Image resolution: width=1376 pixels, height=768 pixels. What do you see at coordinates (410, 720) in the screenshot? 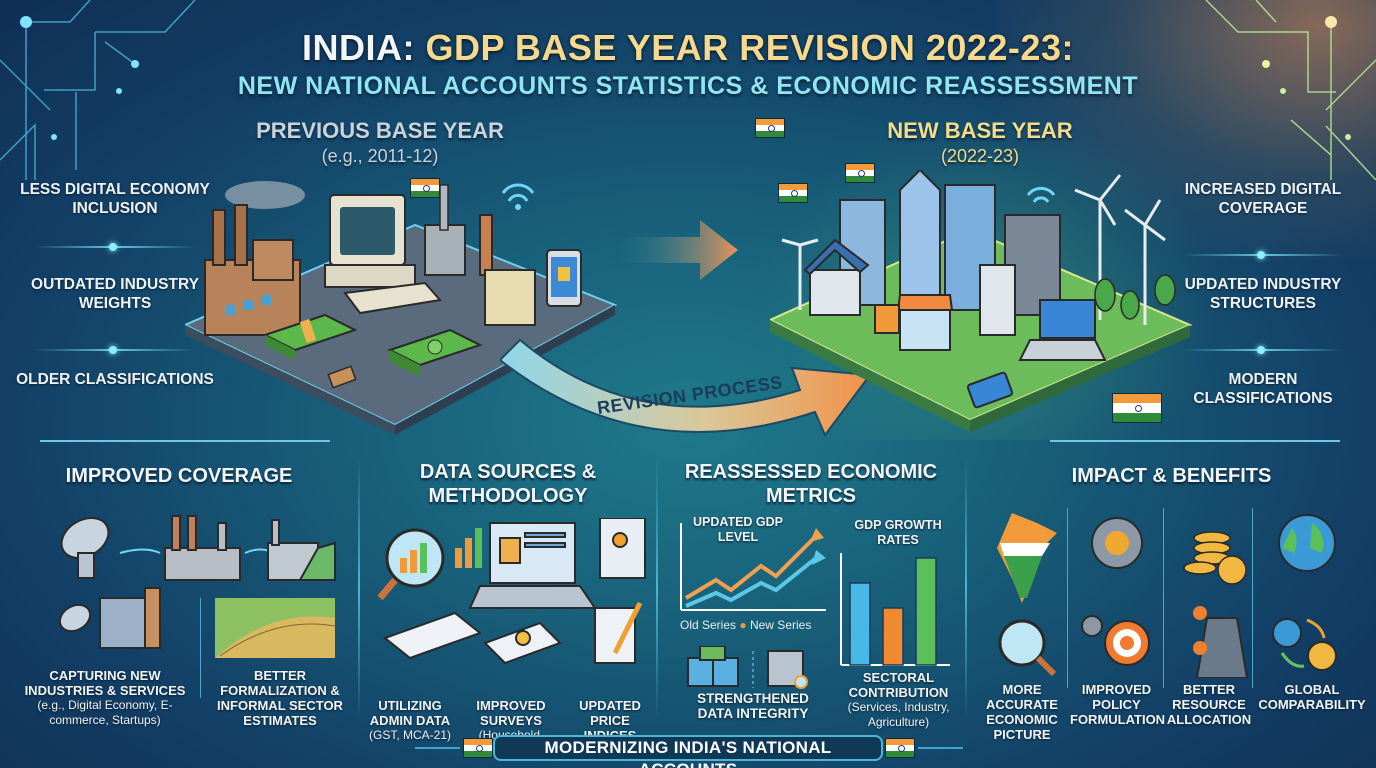
I see `methodology-item-1: UTILIZING ADMIN DATA (GST, MCA-21)` at bounding box center [410, 720].